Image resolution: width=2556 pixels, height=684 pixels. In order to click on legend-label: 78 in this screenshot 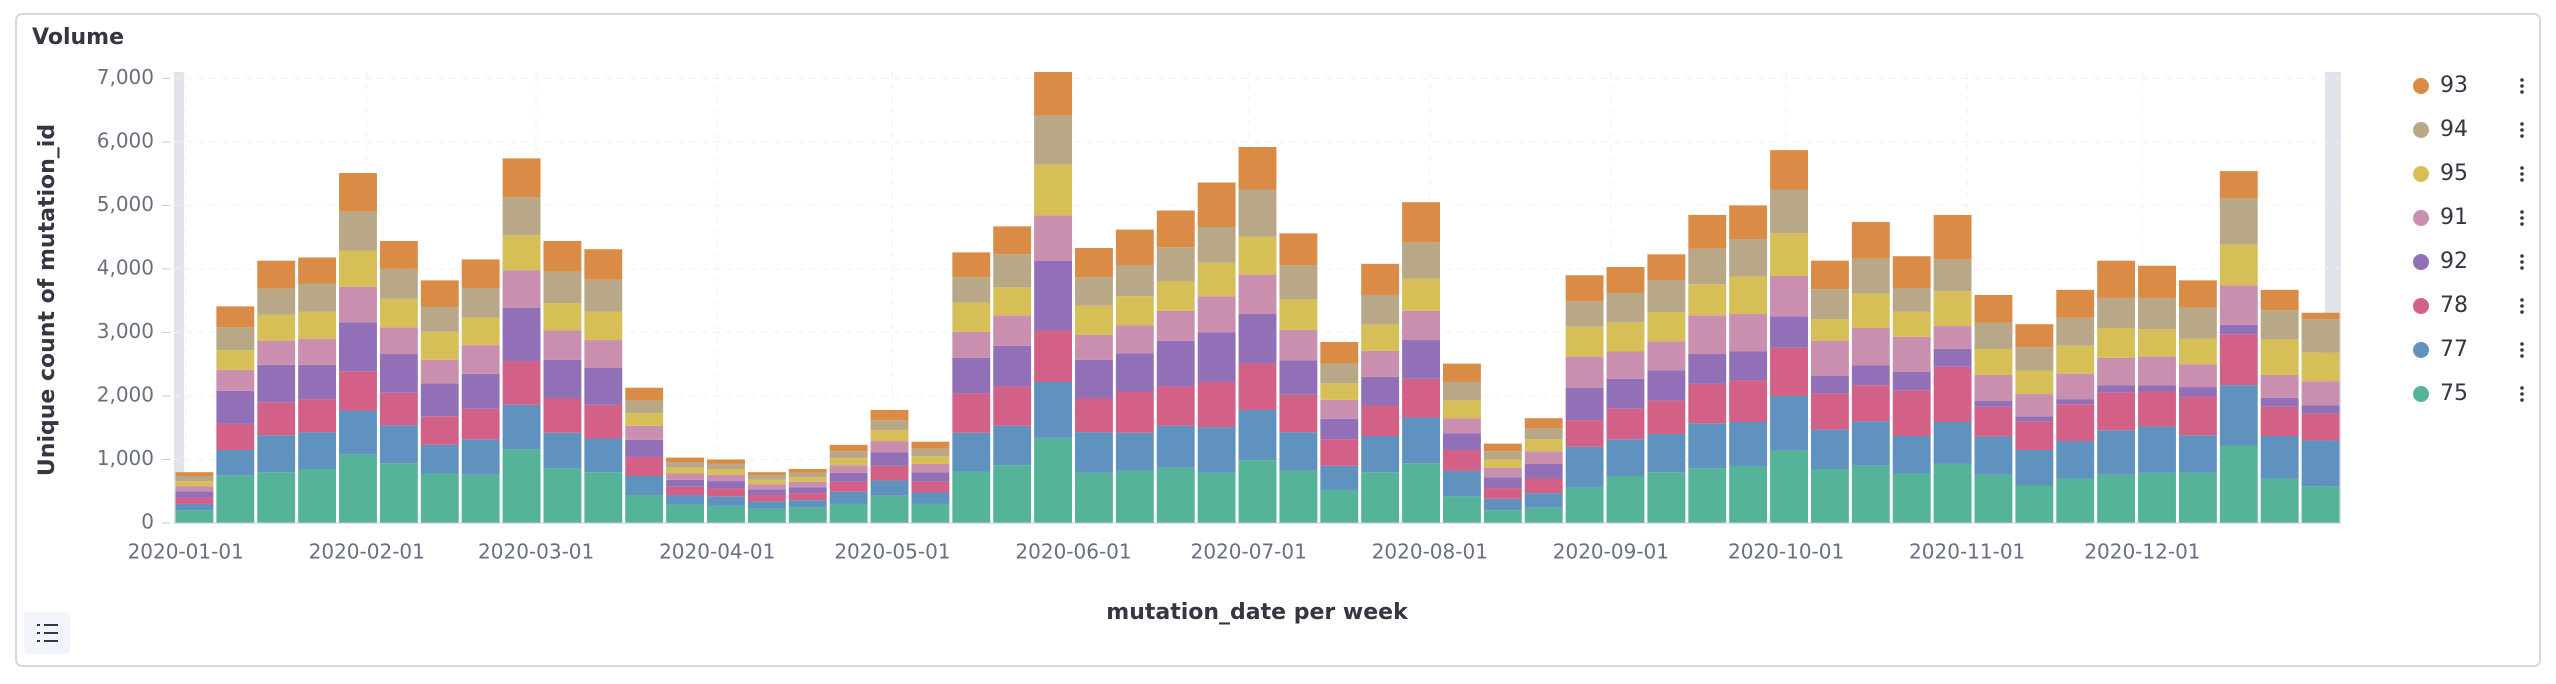, I will do `click(2454, 305)`.